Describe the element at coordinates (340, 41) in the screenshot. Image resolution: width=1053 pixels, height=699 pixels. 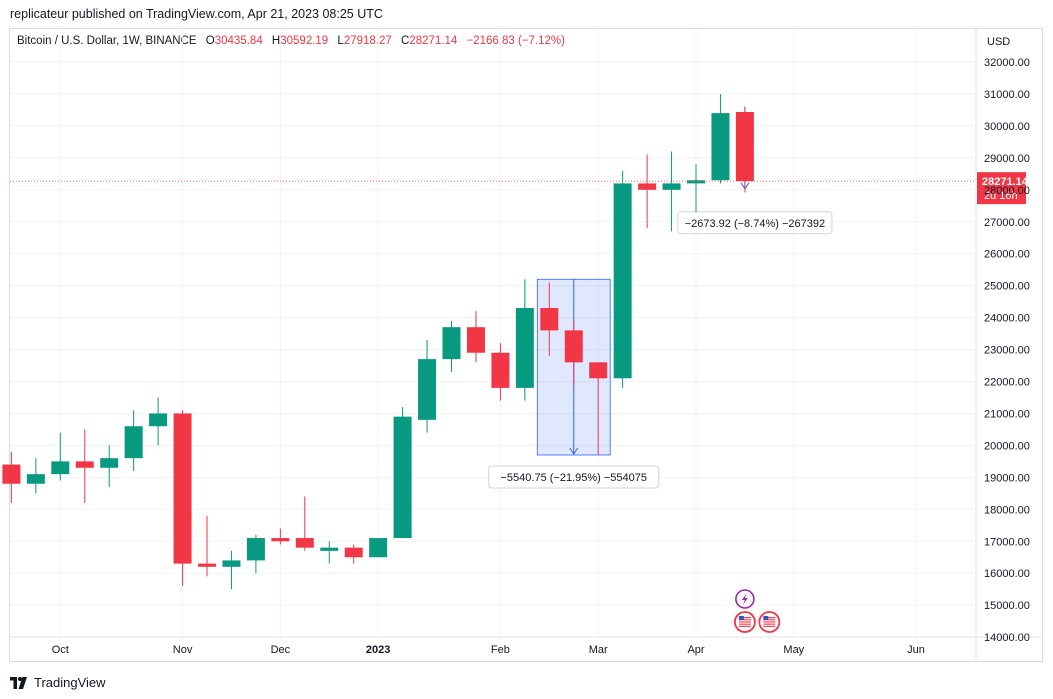
I see `low-label: L` at that location.